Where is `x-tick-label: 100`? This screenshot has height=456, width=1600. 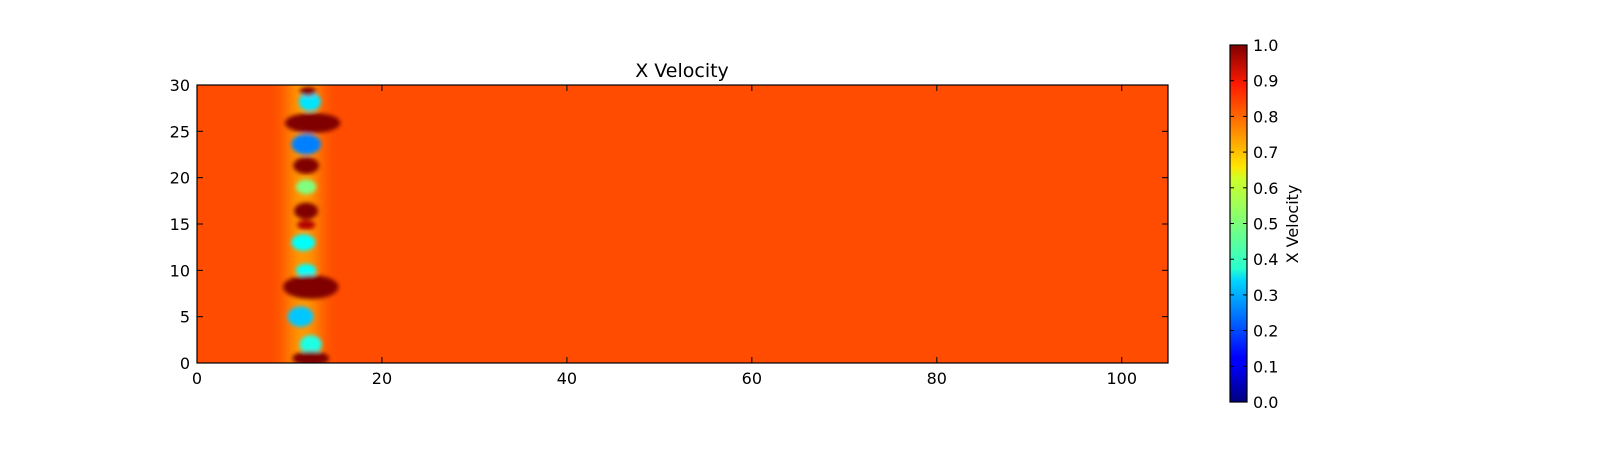
x-tick-label: 100 is located at coordinates (1121, 378).